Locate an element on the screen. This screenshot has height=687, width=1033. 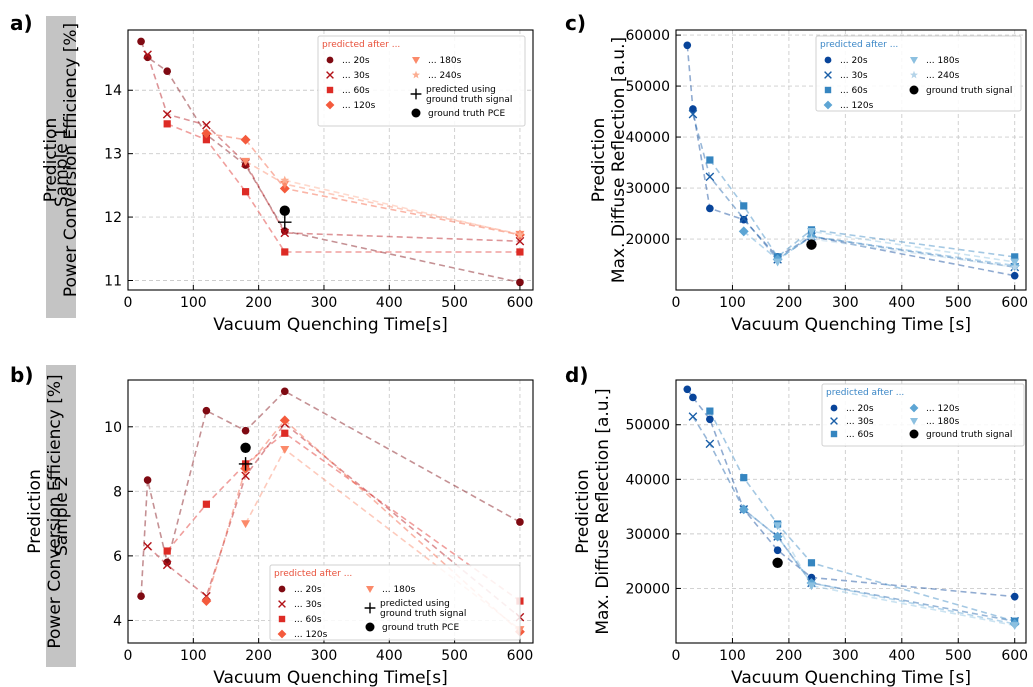
y-tick-label: 14 is located at coordinates (113, 91).